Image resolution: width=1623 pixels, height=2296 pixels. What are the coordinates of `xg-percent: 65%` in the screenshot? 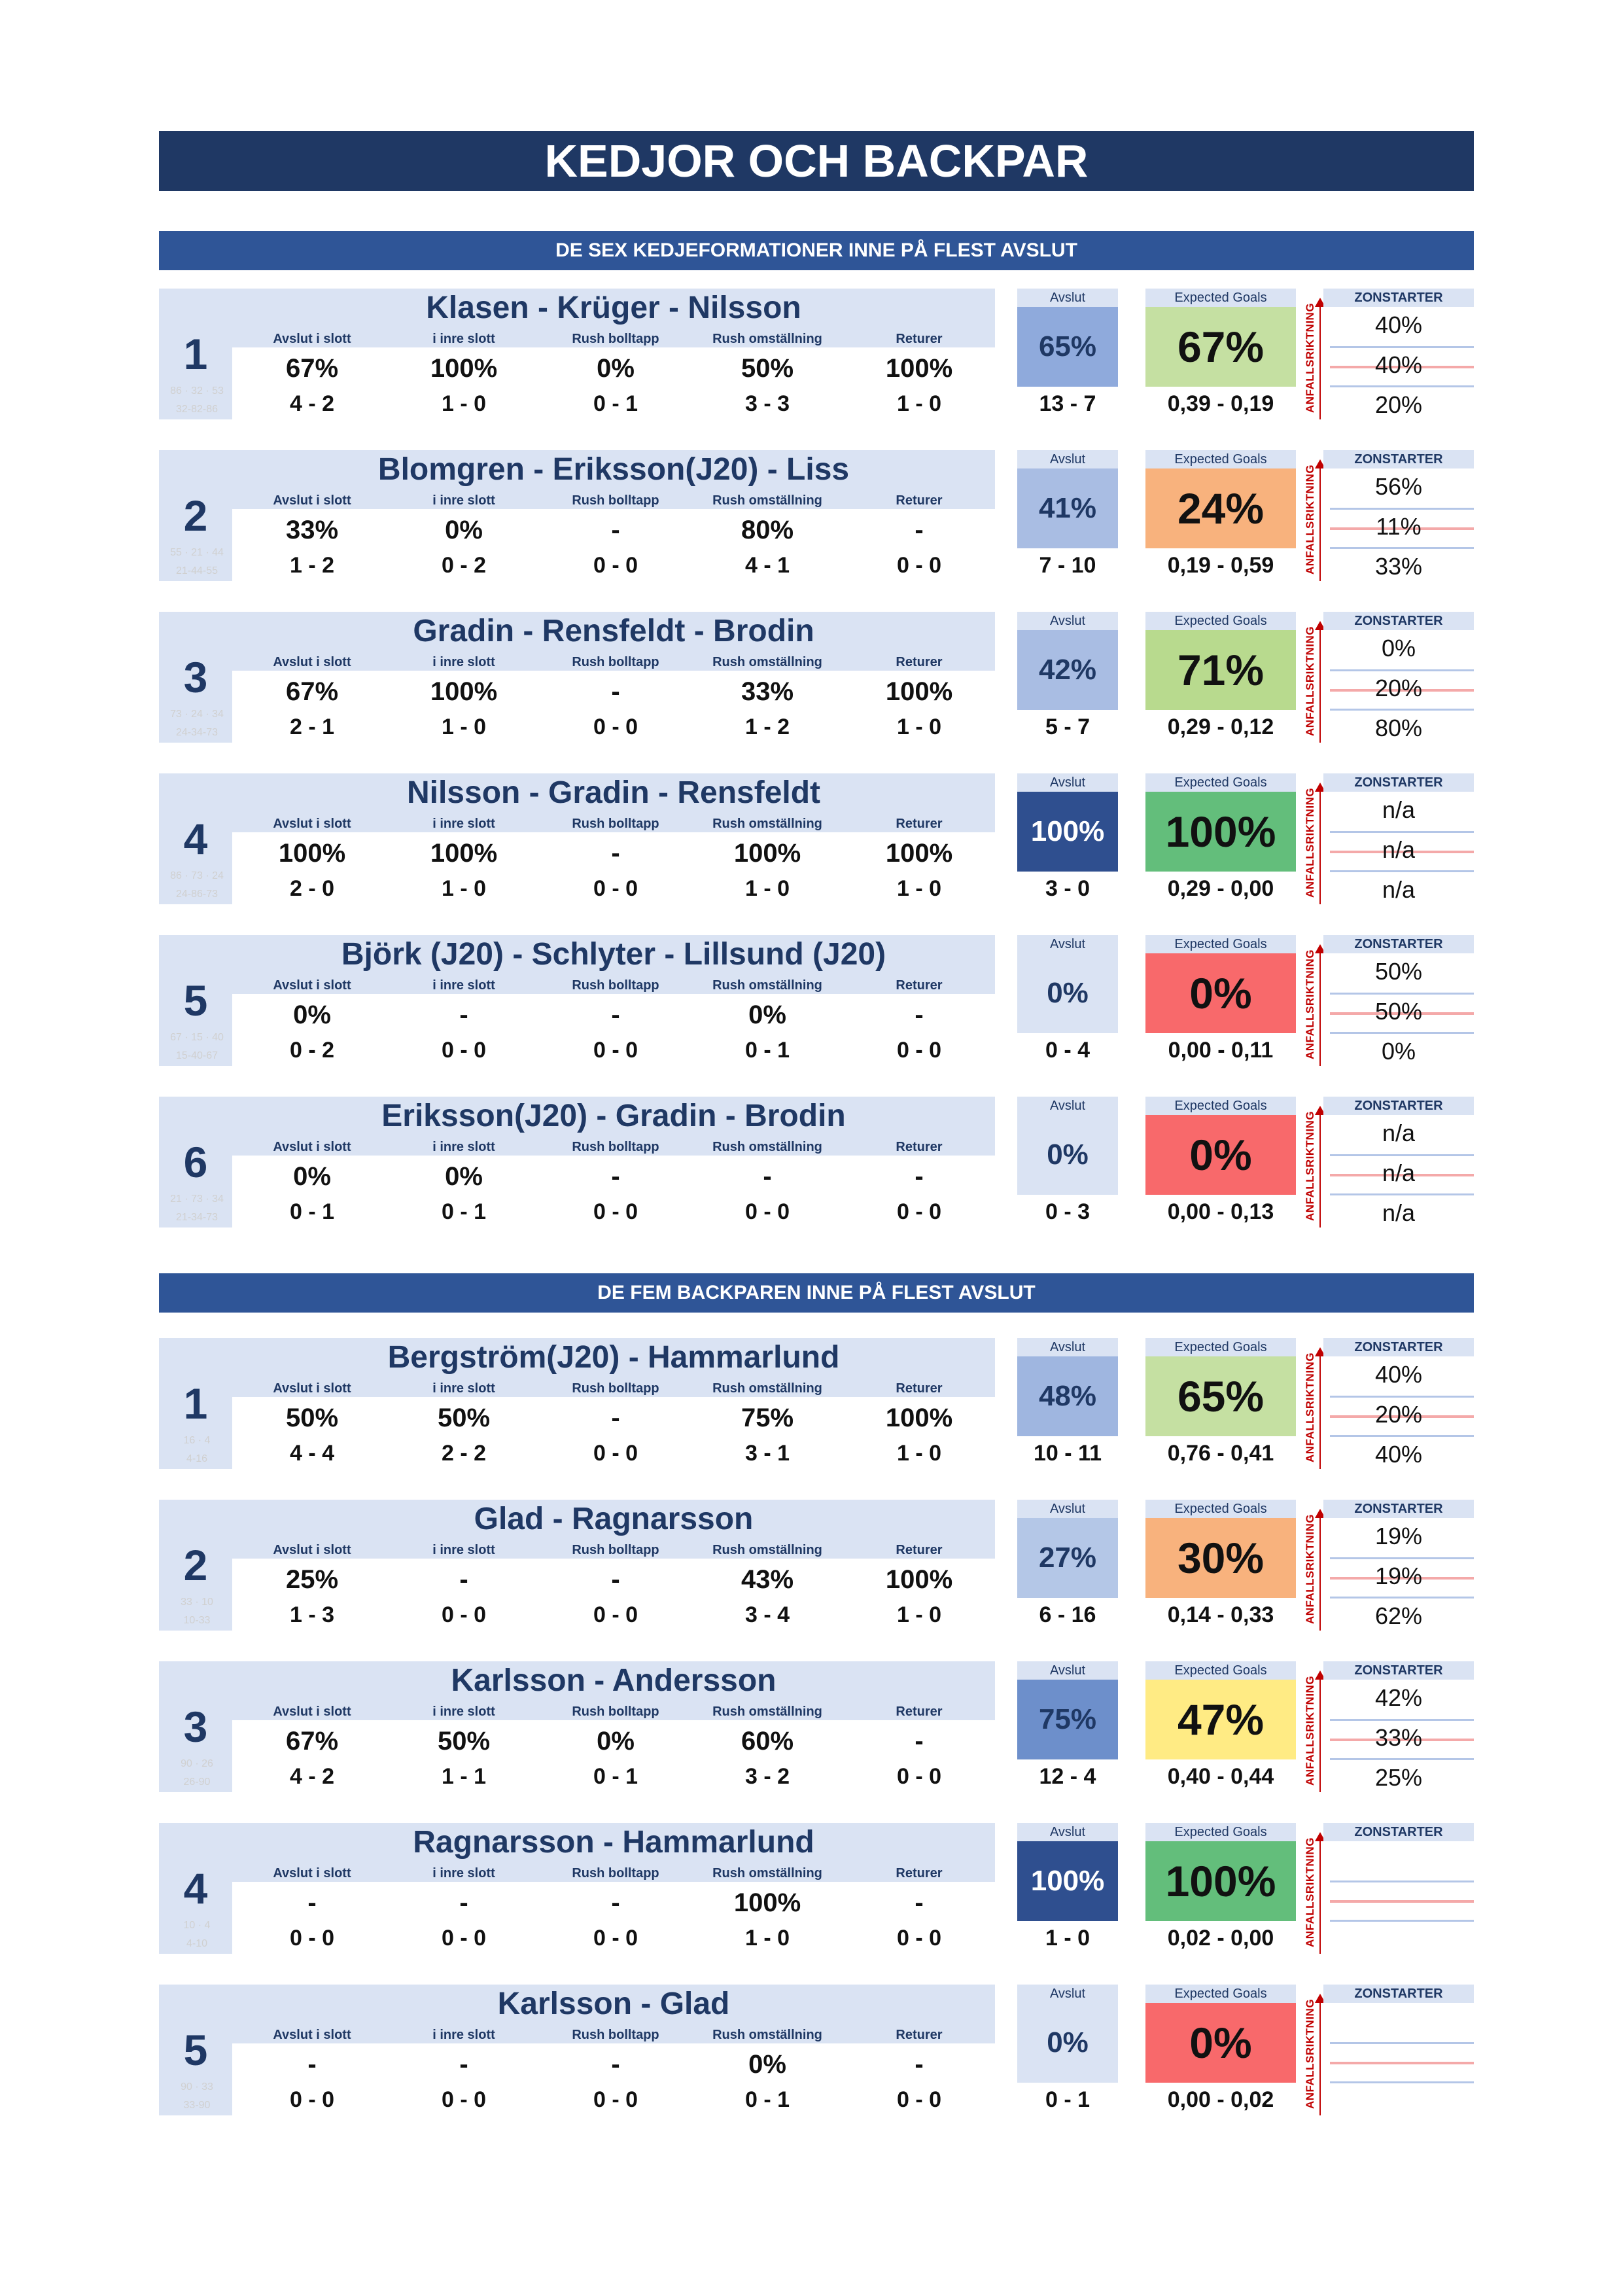 It's located at (1220, 1396).